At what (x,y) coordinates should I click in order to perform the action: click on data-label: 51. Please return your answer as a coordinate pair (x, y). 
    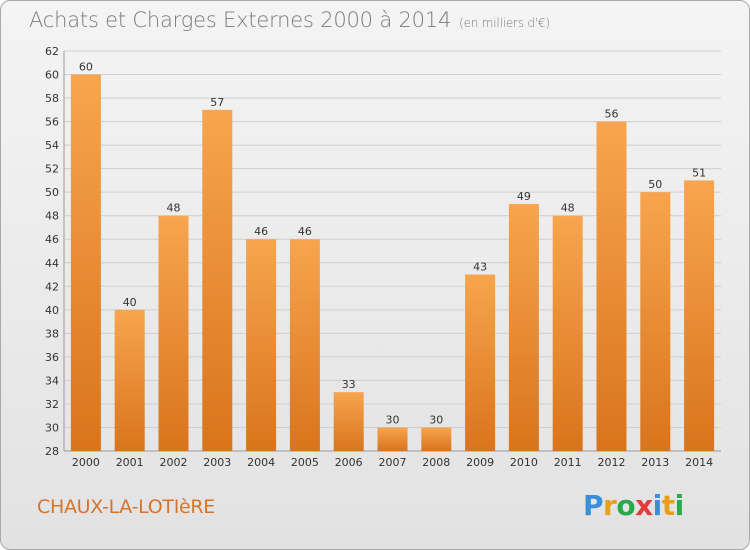
    Looking at the image, I should click on (699, 172).